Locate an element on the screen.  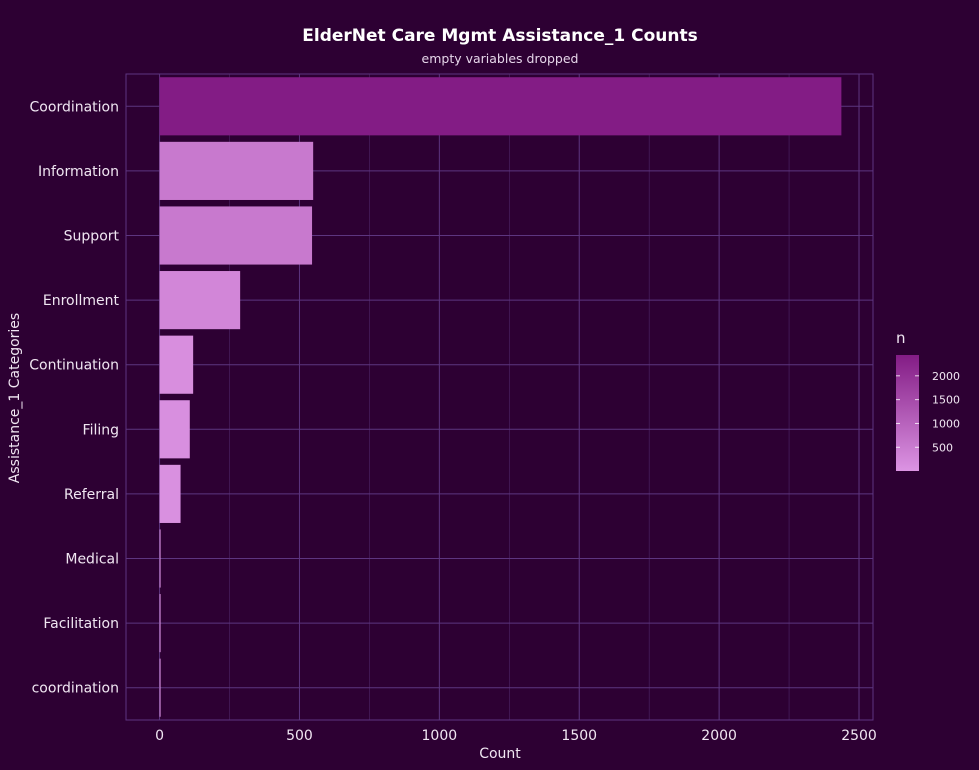
x-tick-label: 0 is located at coordinates (159, 736).